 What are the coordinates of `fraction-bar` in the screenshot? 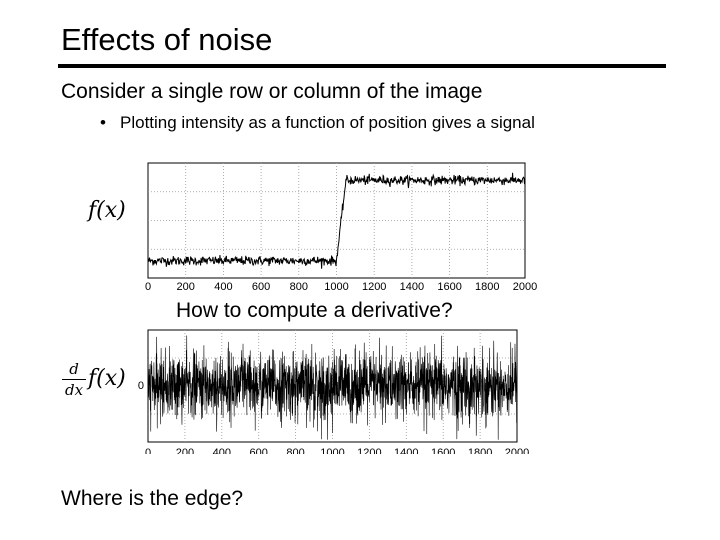 It's located at (74, 379).